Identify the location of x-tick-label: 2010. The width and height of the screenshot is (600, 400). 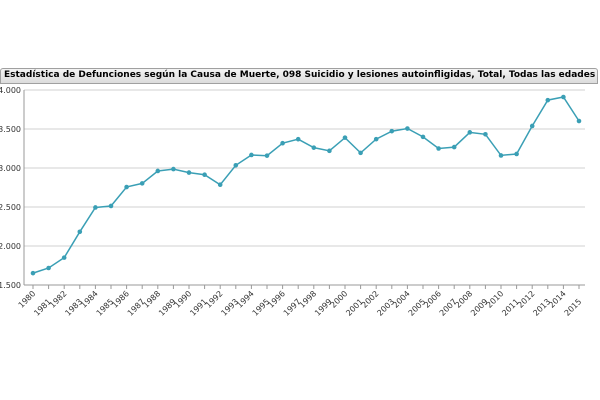
(495, 299).